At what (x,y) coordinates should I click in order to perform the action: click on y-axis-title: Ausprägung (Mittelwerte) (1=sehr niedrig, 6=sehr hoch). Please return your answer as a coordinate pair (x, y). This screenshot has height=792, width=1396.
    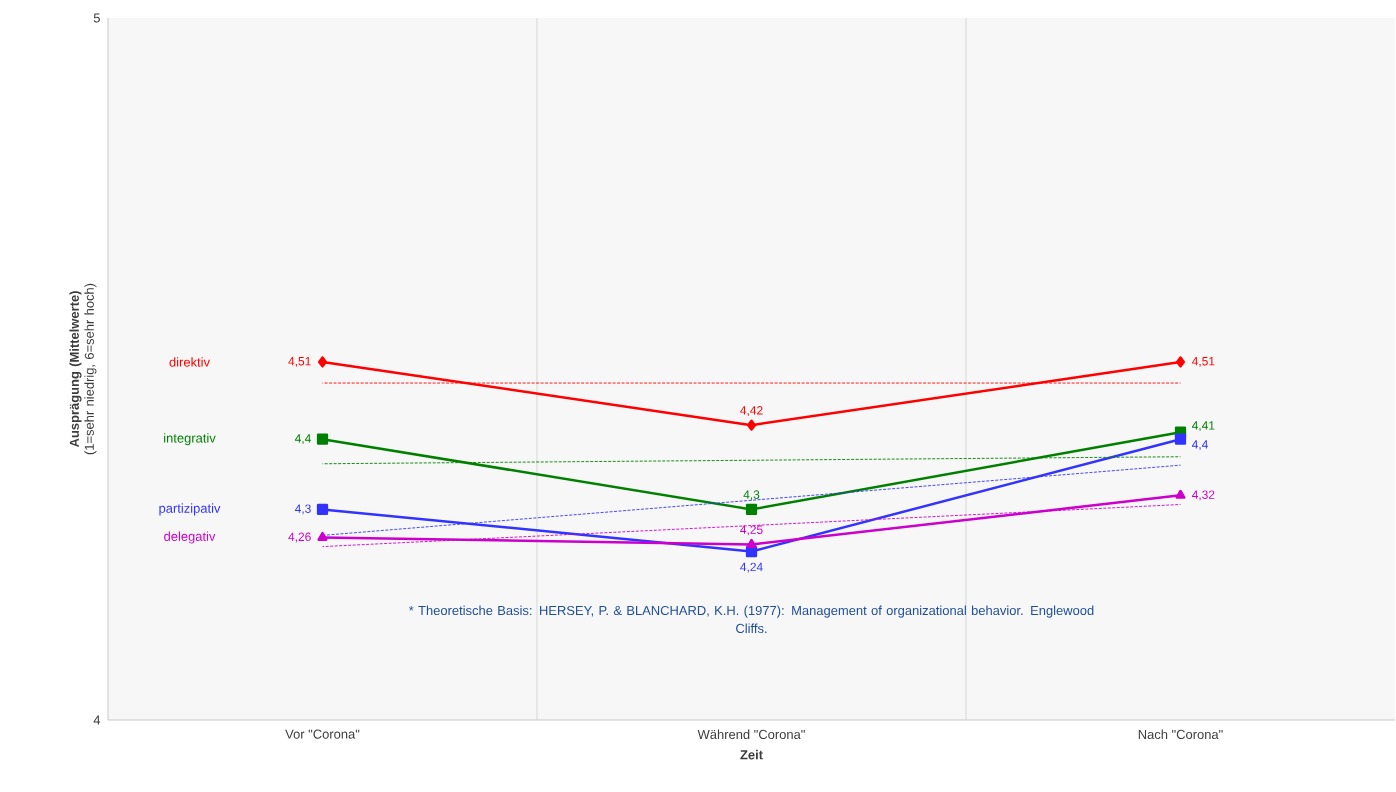
    Looking at the image, I should click on (83, 369).